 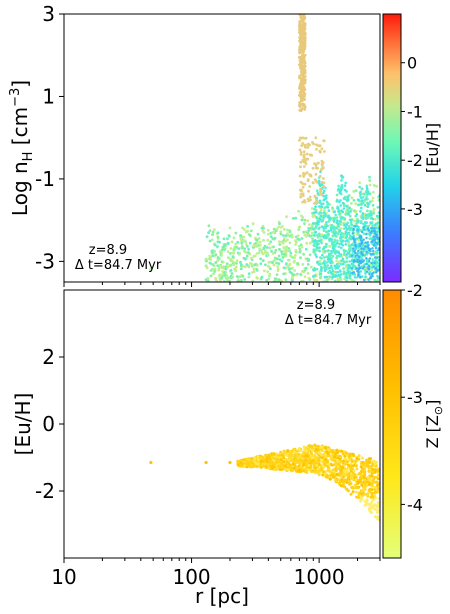 I want to click on bottom-colorbar, so click(x=392, y=424).